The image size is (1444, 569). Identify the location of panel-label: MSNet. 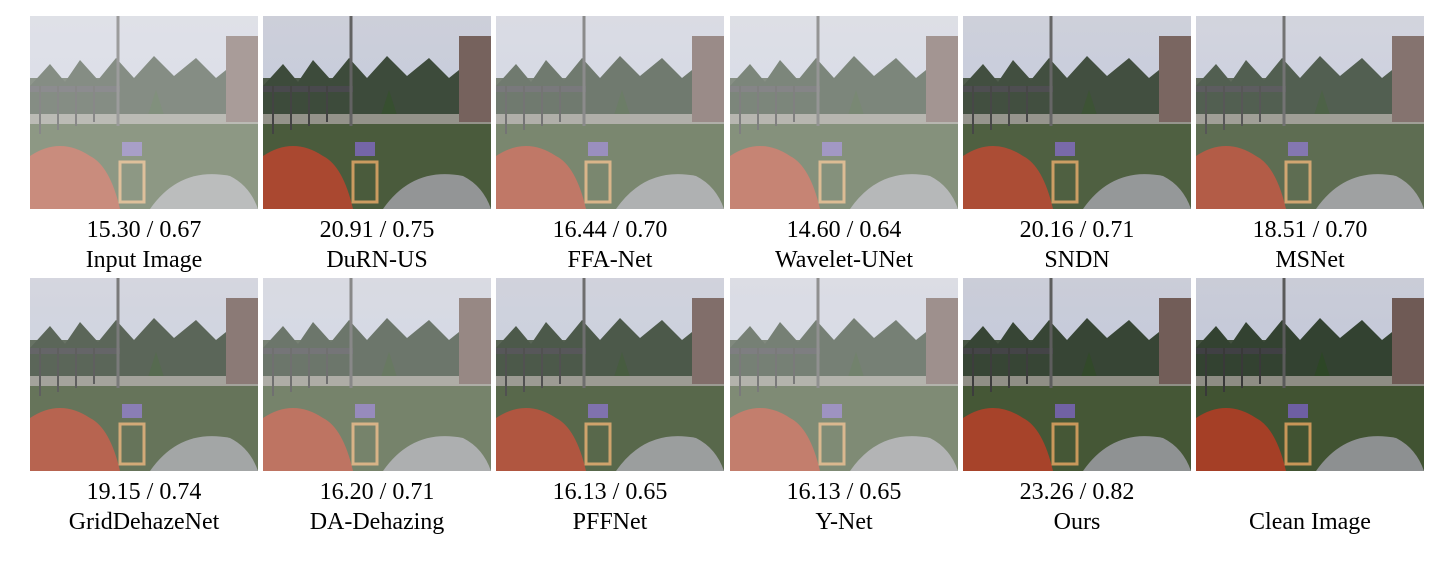
(1310, 260).